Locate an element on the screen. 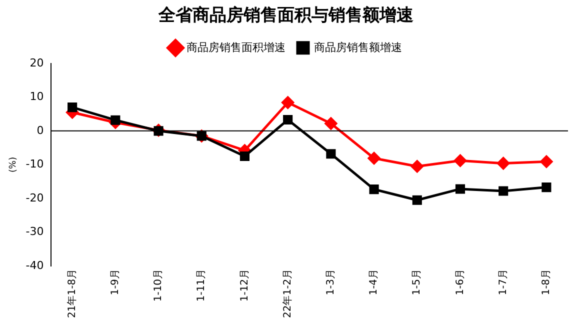 Image resolution: width=588 pixels, height=321 pixels. x-tick-label: 1-11月 is located at coordinates (202, 285).